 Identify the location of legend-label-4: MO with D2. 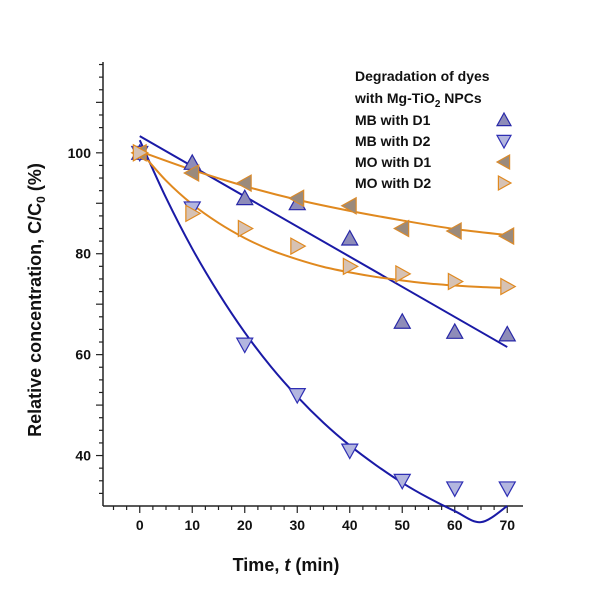
(393, 183).